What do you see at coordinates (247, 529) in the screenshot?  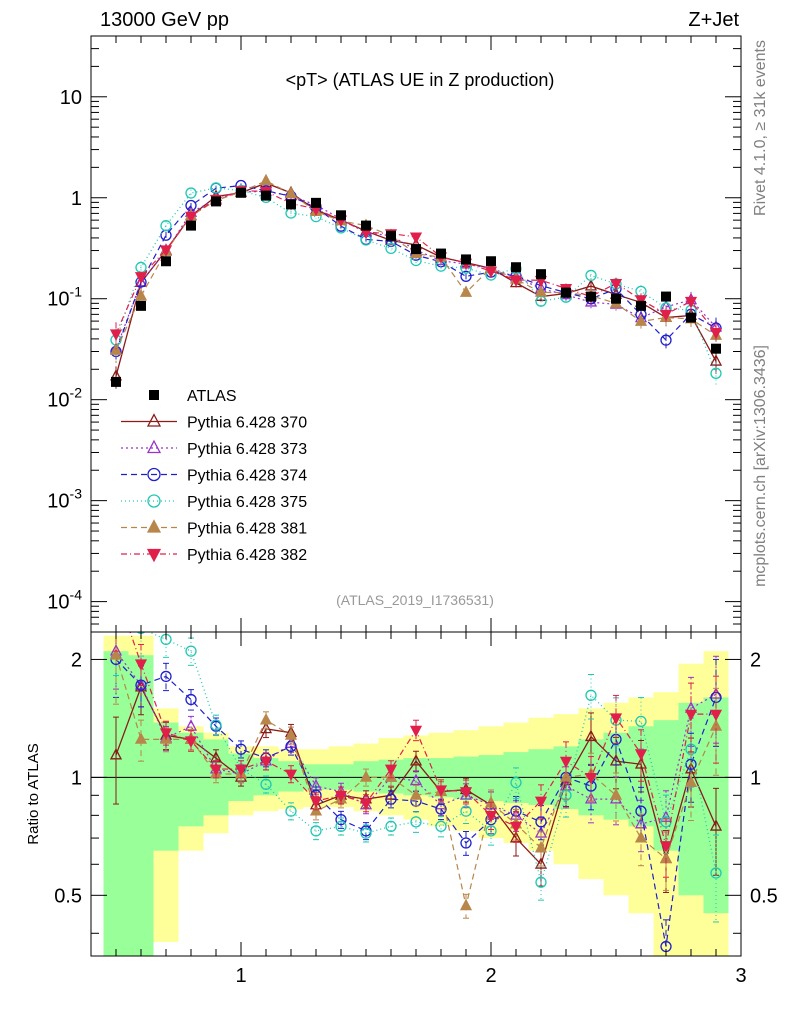 I see `legend-label: Pythia 6.428 381` at bounding box center [247, 529].